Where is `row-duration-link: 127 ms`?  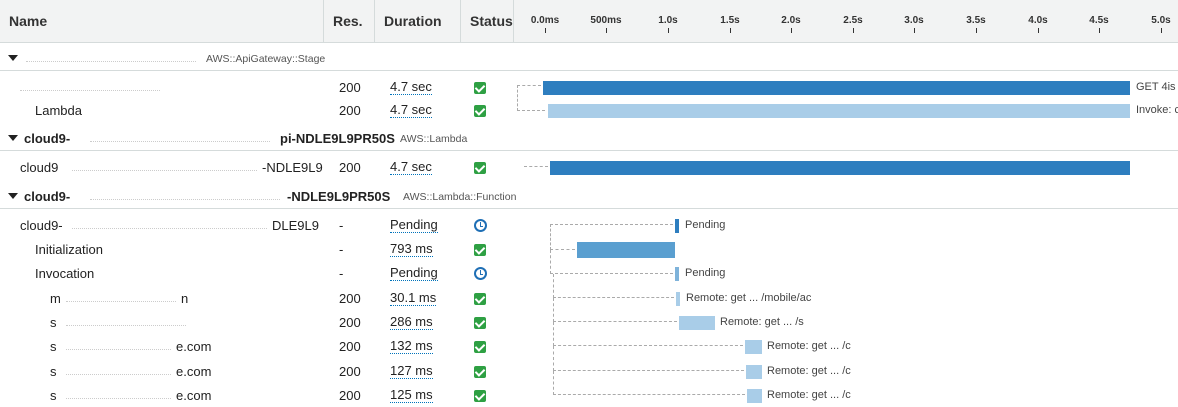 row-duration-link: 127 ms is located at coordinates (411, 371).